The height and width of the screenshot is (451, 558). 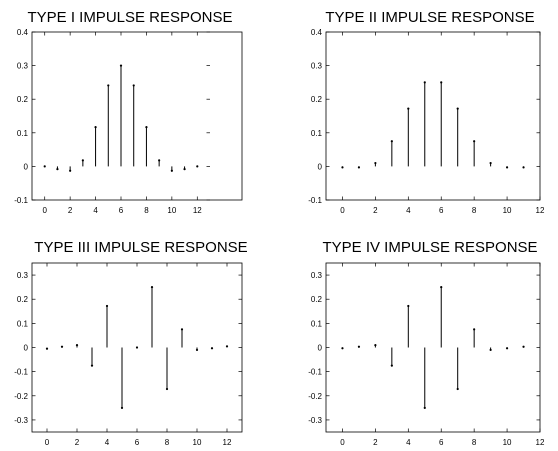 I want to click on panel-title: TYPE IV IMPULSE RESPONSE, so click(x=429, y=247).